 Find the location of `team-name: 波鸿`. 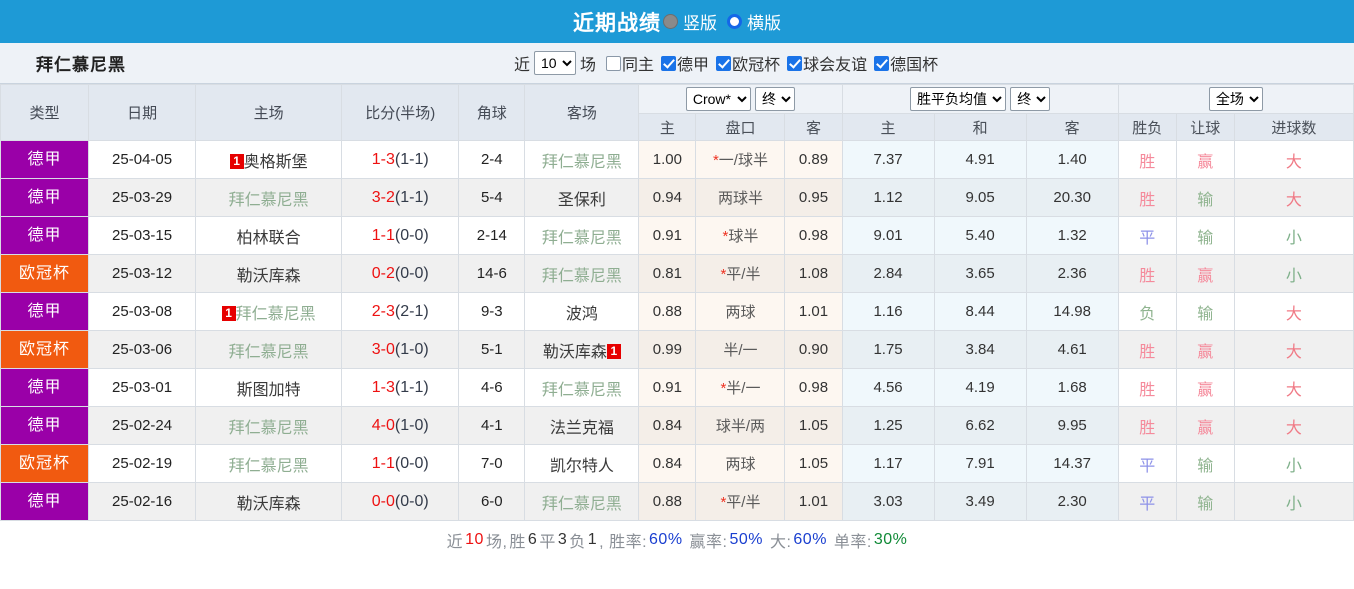

team-name: 波鸿 is located at coordinates (581, 314).